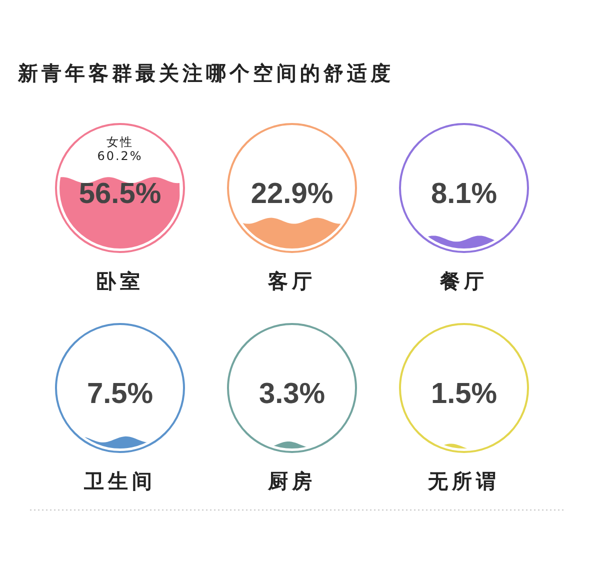 The height and width of the screenshot is (567, 600). Describe the element at coordinates (119, 481) in the screenshot. I see `category-label: 卫生间` at that location.